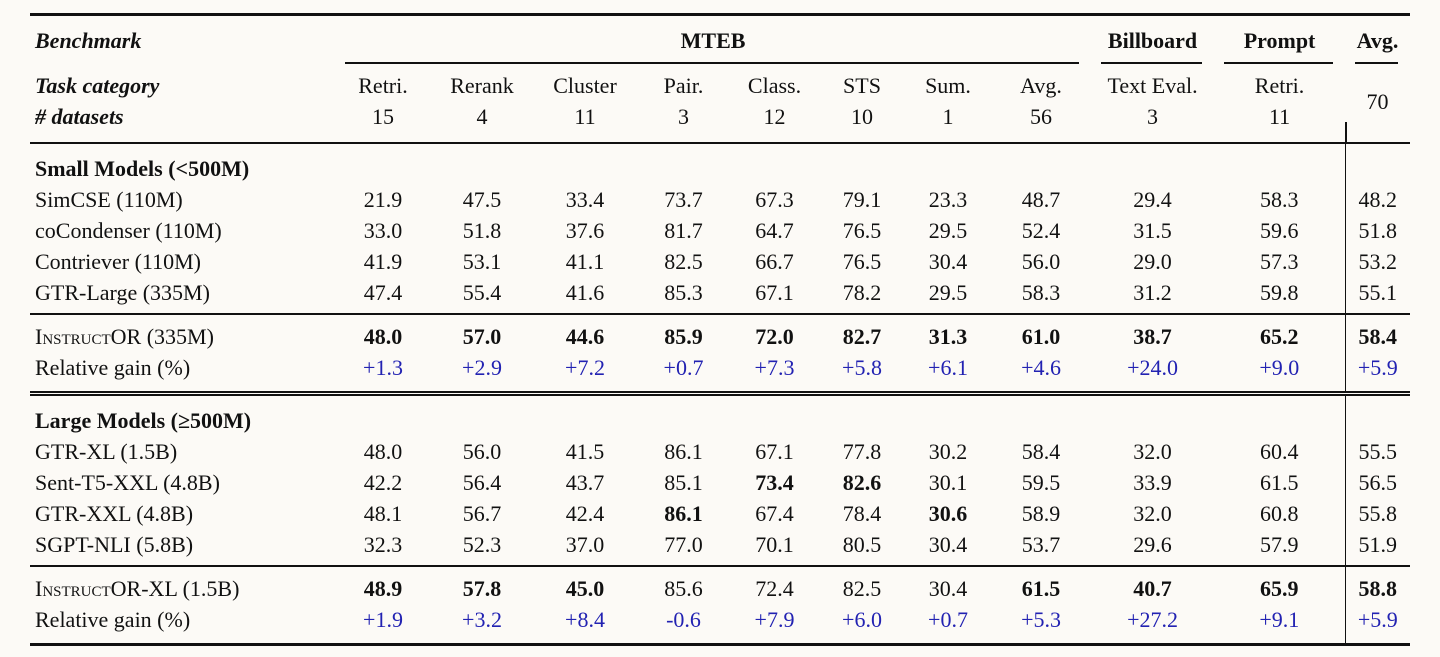  What do you see at coordinates (182, 104) in the screenshot?
I see `task-category-header: Task category # datasets` at bounding box center [182, 104].